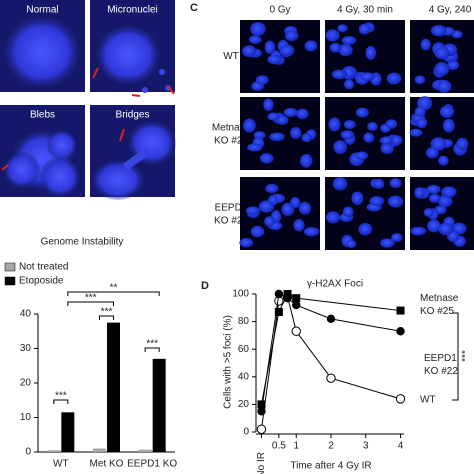  What do you see at coordinates (22, 170) in the screenshot?
I see `bleb` at bounding box center [22, 170].